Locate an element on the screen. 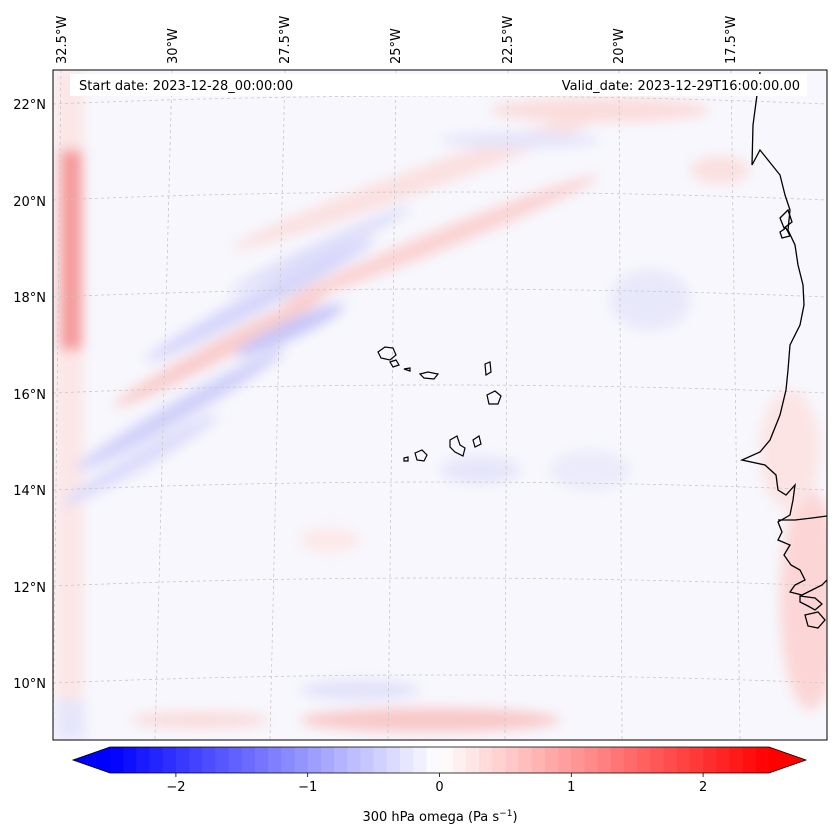  colorbar: −2 −1 0 1 2 300 hPa omega (Pa s−1) is located at coordinates (439, 785).